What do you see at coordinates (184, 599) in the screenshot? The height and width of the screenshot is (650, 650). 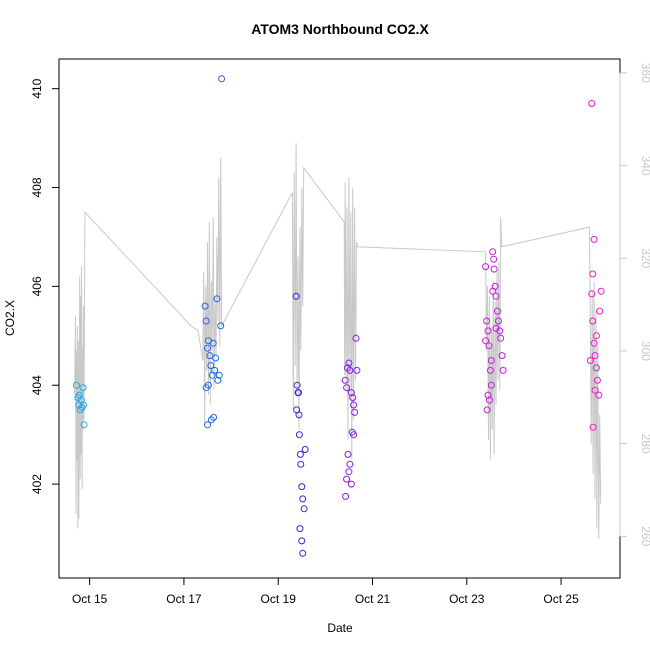 I see `x-tick-label: Oct 17` at bounding box center [184, 599].